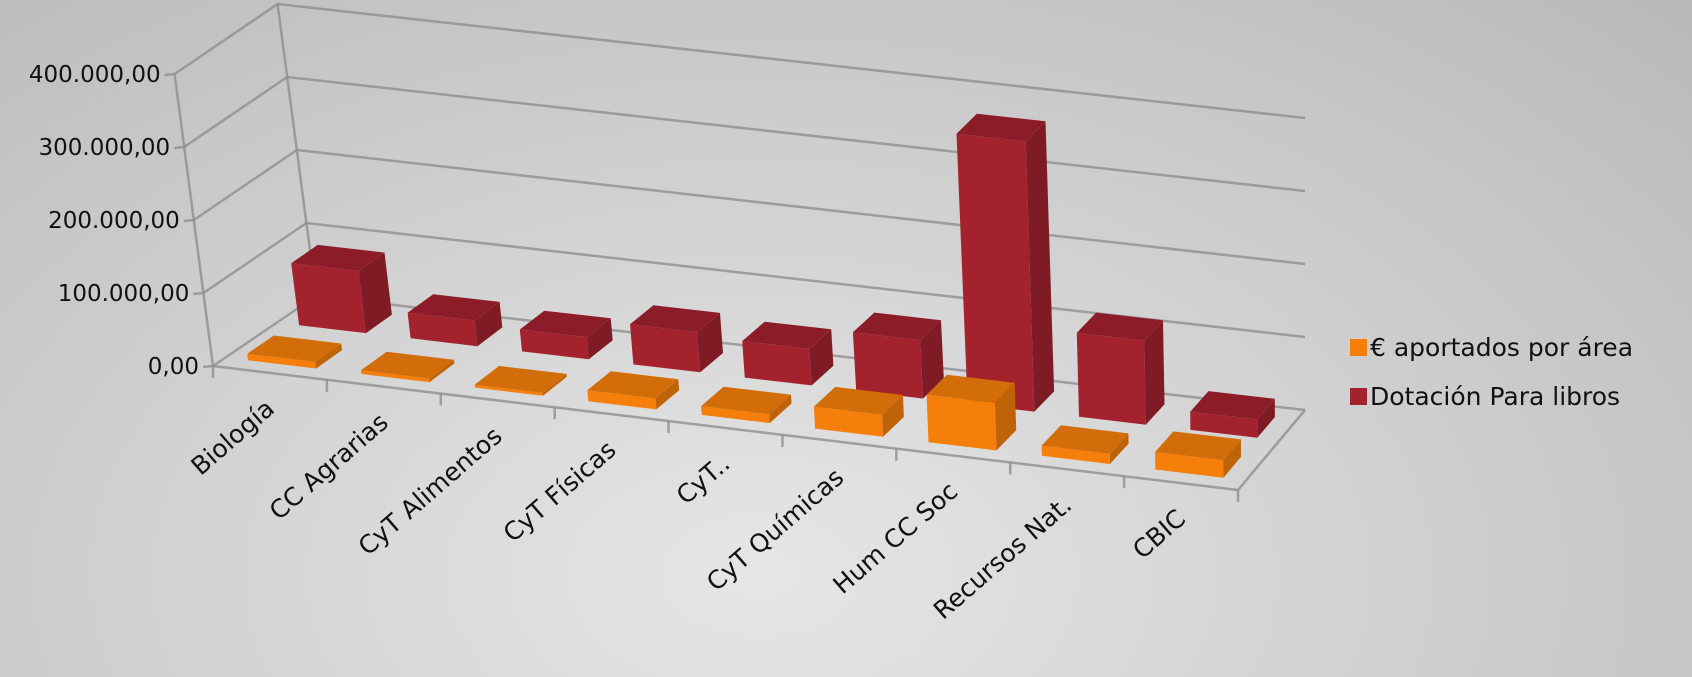  What do you see at coordinates (560, 491) in the screenshot?
I see `x-tick-label: CyT Físicas` at bounding box center [560, 491].